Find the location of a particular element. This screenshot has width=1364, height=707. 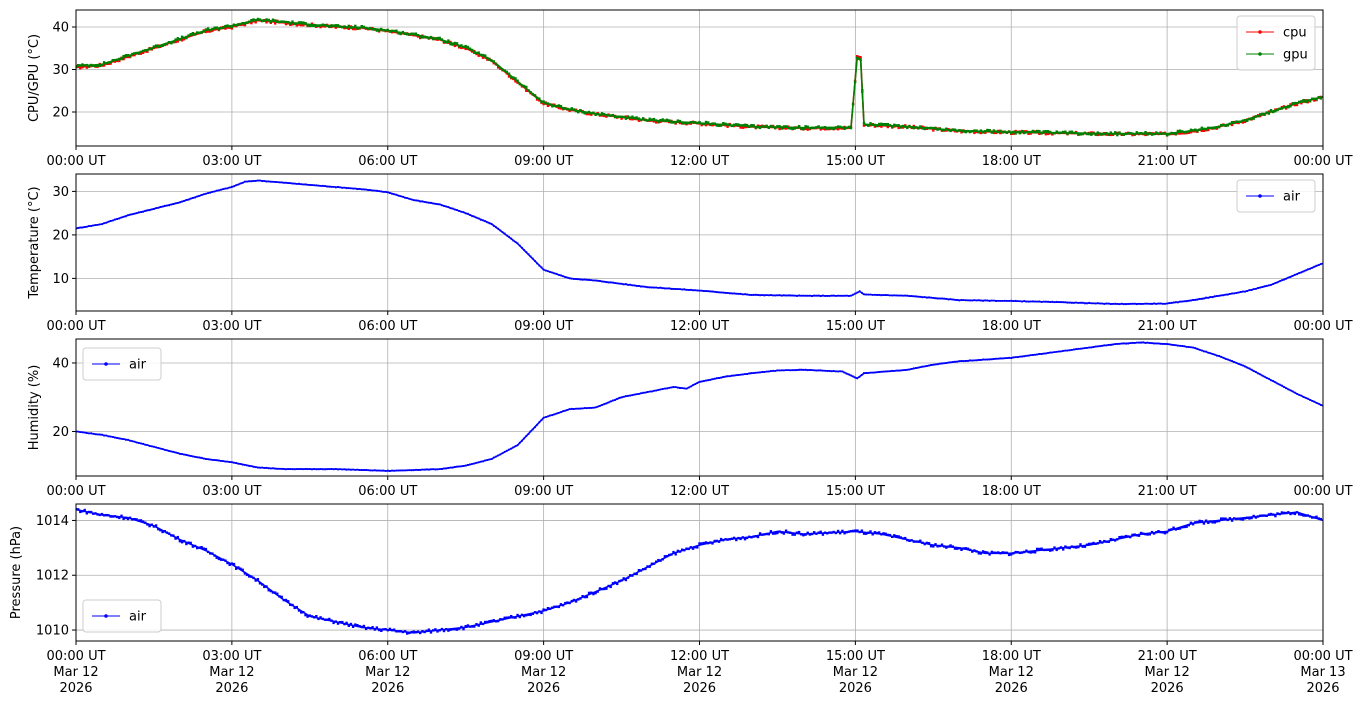

legend: air is located at coordinates (122, 364).